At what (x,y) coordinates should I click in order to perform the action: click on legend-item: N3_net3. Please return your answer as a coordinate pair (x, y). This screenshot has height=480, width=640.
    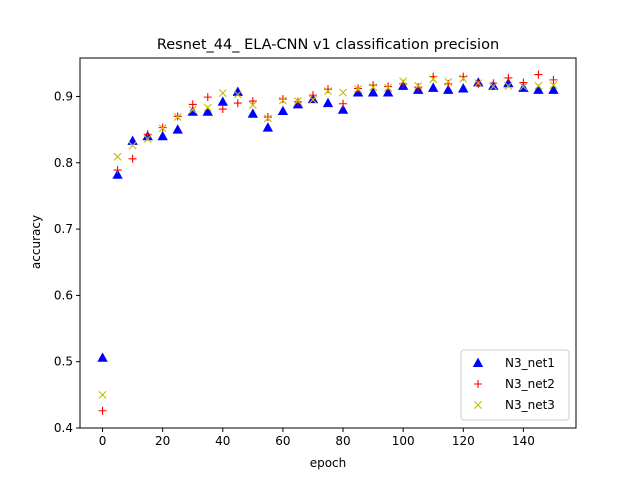
    Looking at the image, I should click on (514, 405).